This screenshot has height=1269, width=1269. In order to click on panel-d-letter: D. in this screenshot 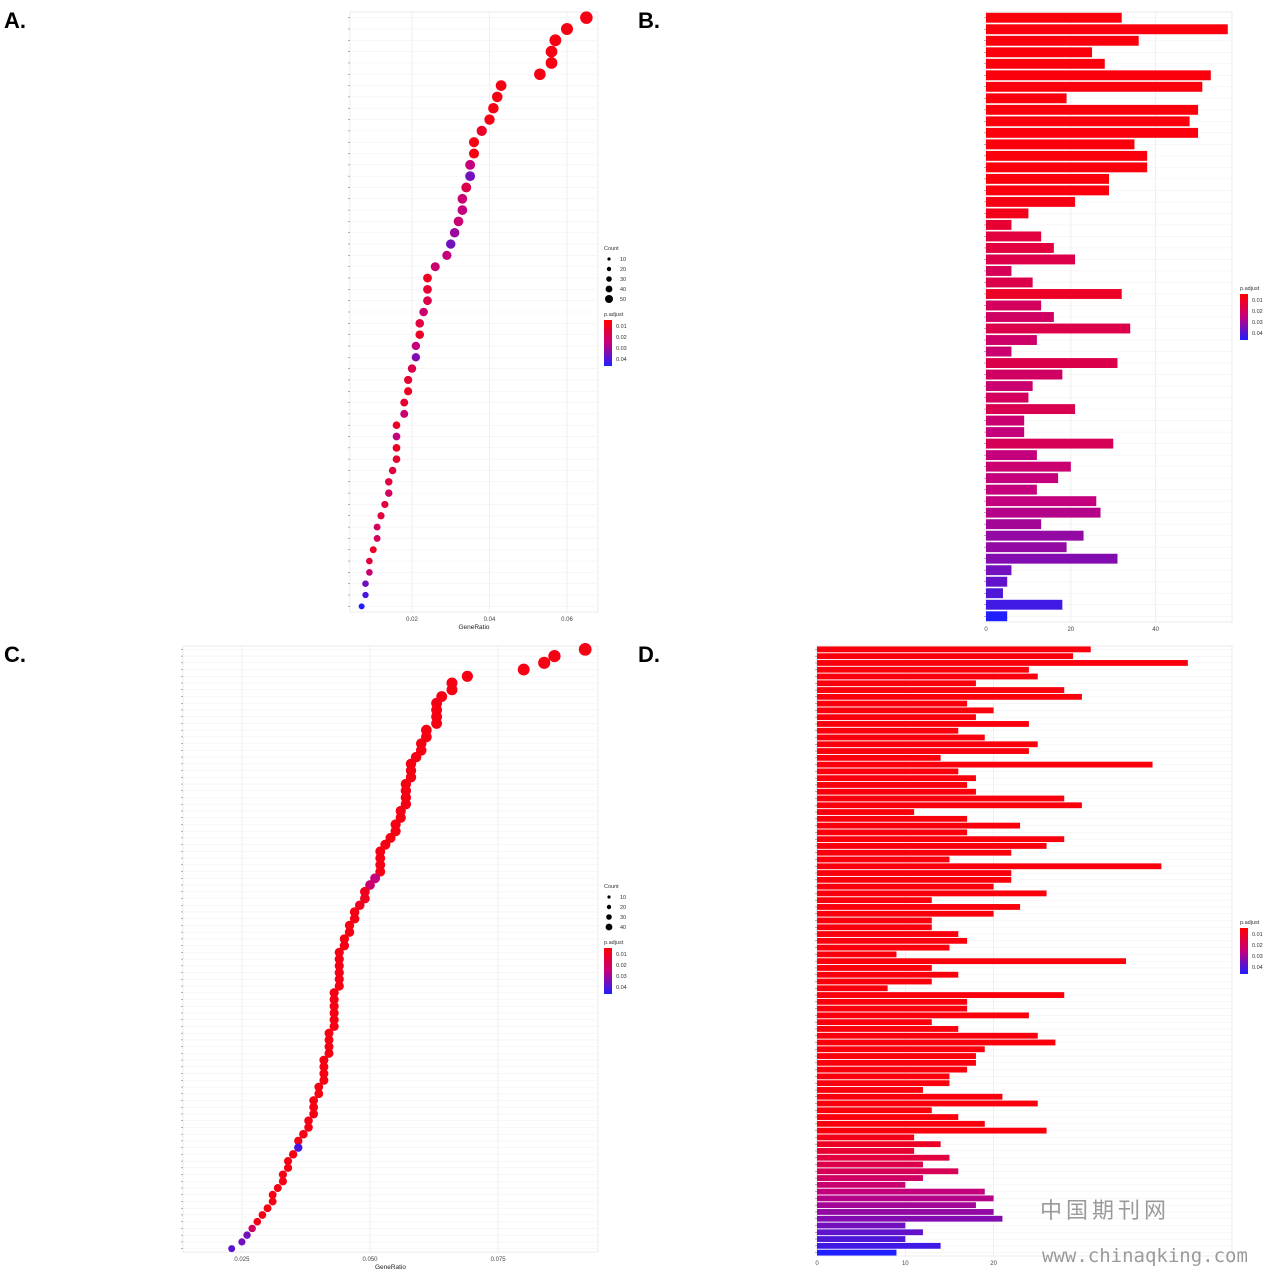, I will do `click(649, 654)`.